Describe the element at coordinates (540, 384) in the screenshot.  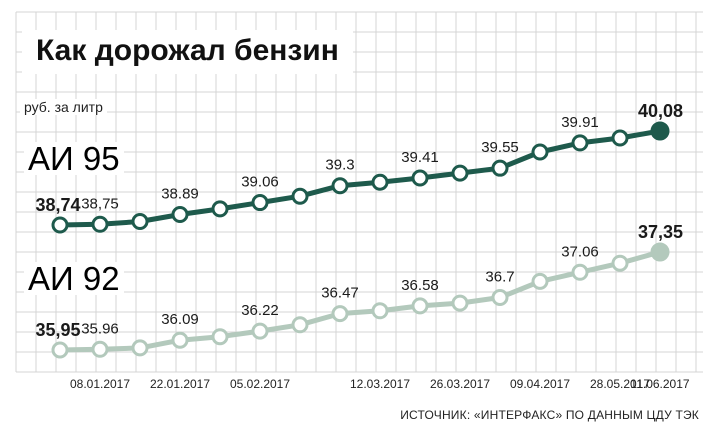
I see `x-tick-label: 09.04.2017` at that location.